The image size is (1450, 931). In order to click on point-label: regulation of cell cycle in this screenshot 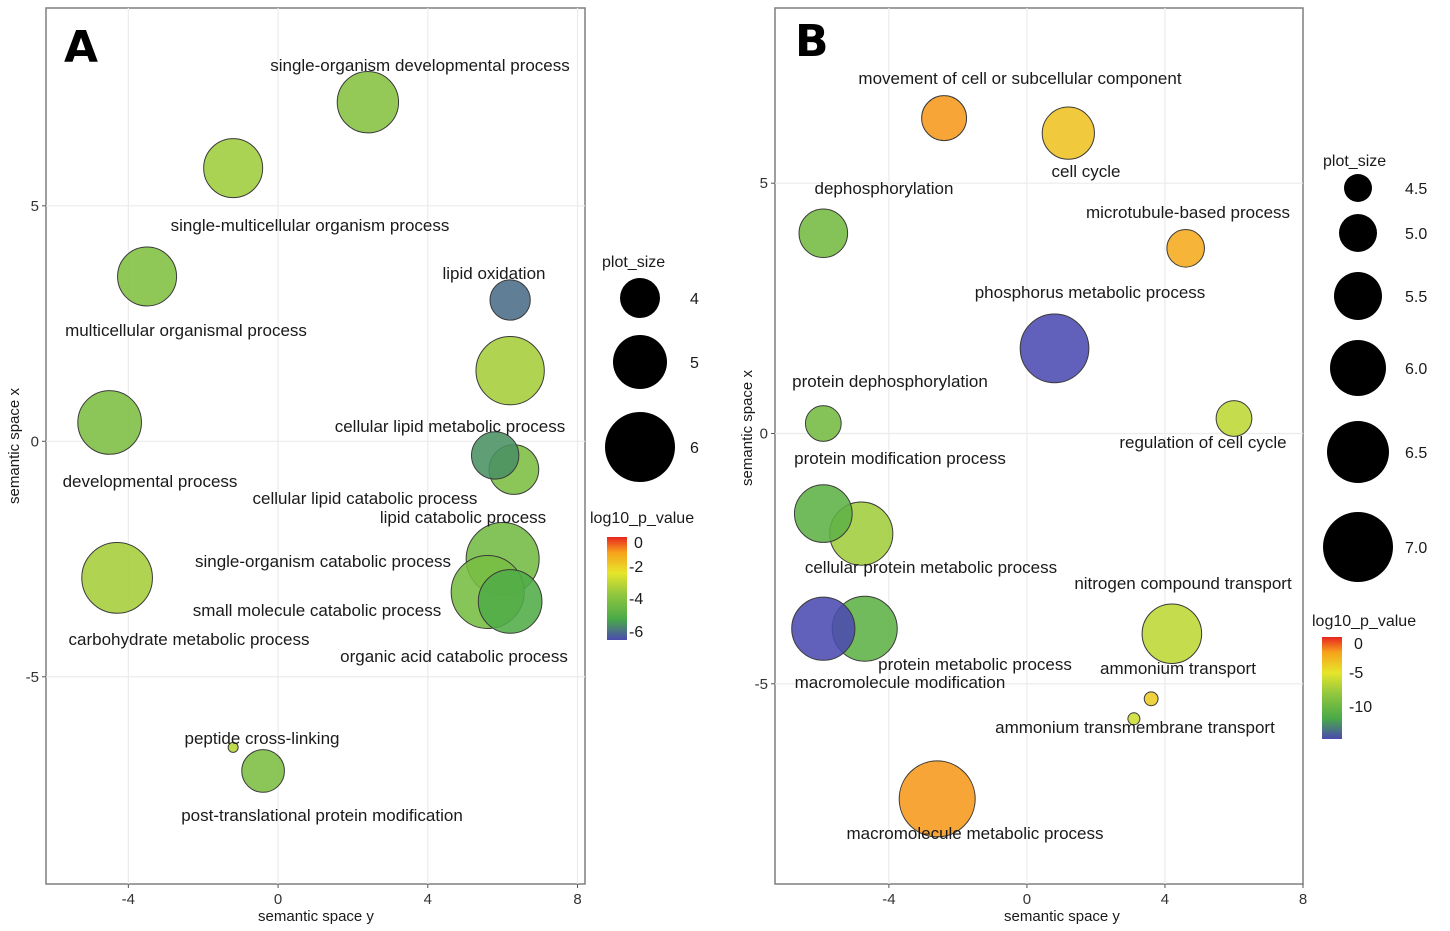, I will do `click(1202, 442)`.